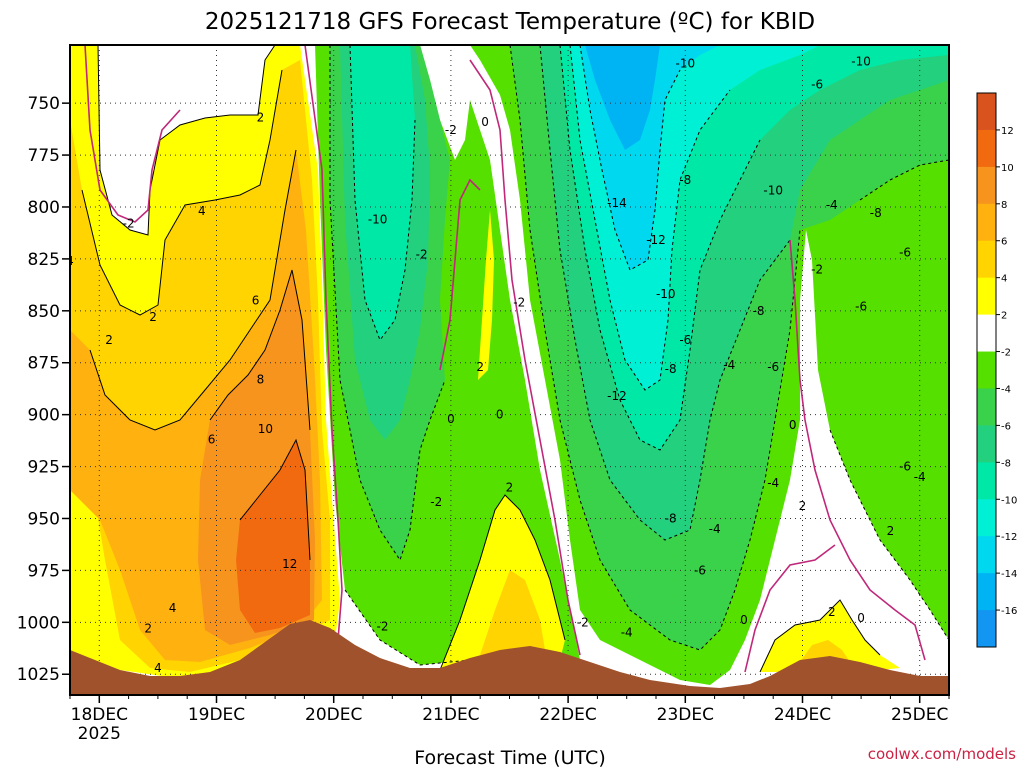 The height and width of the screenshot is (768, 1024). Describe the element at coordinates (44, 104) in the screenshot. I see `y-tick-label: 750` at that location.